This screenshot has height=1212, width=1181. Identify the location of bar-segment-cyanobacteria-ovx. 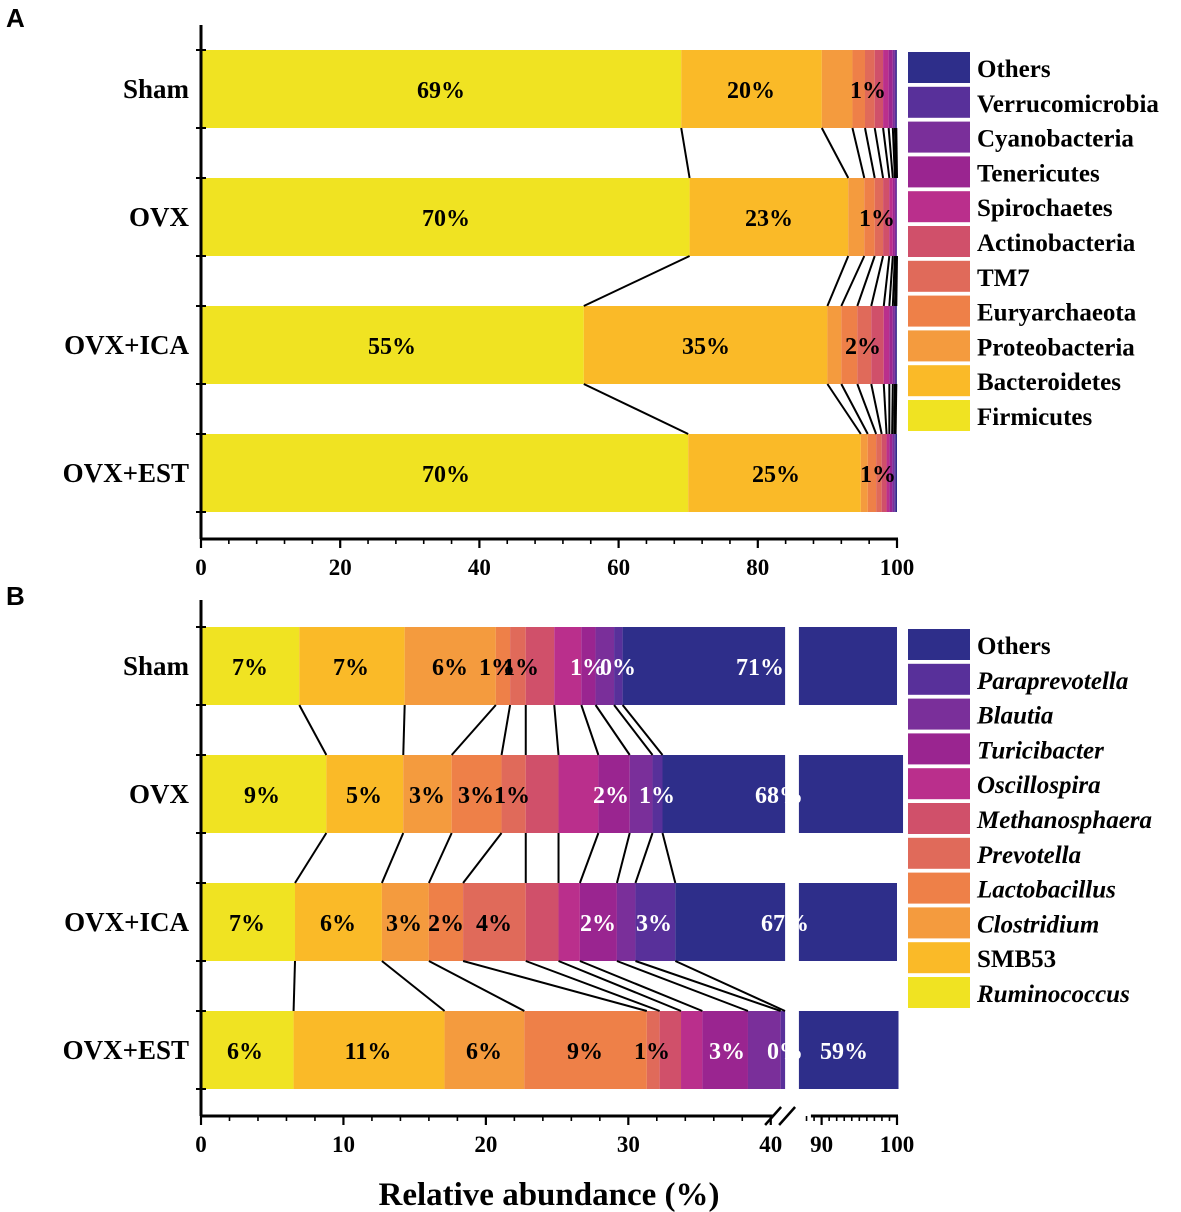
(895, 217).